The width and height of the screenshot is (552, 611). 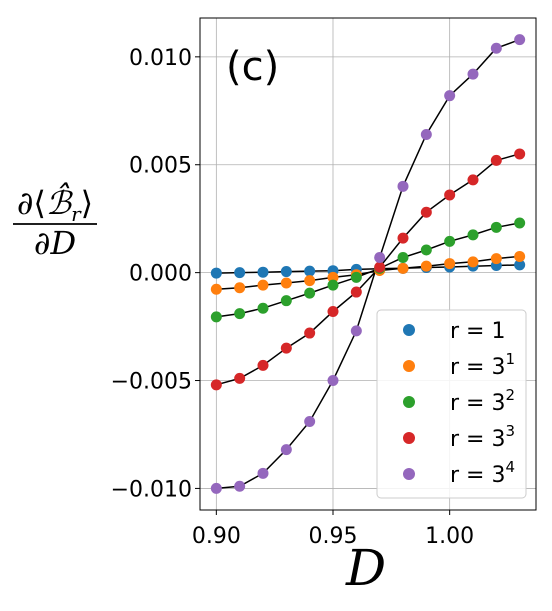 What do you see at coordinates (482, 437) in the screenshot?
I see `legend-entry-label: r = 33` at bounding box center [482, 437].